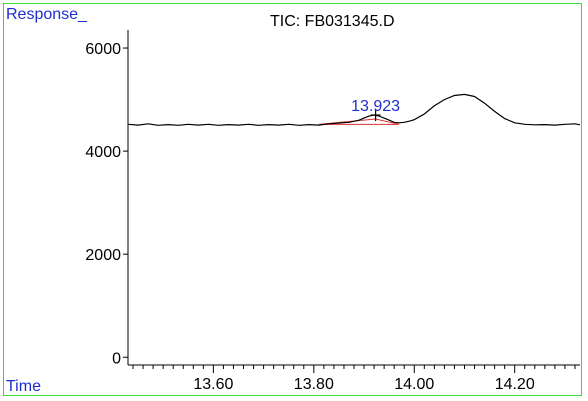  What do you see at coordinates (414, 384) in the screenshot?
I see `x-tick-label: 14.00` at bounding box center [414, 384].